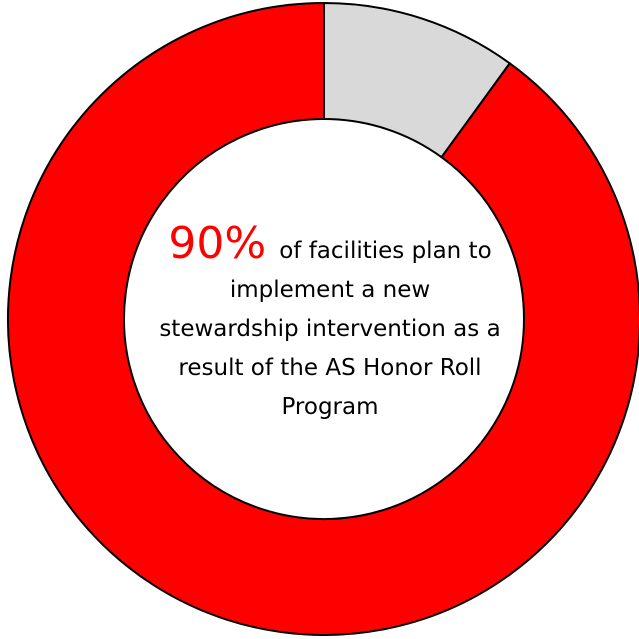  Describe the element at coordinates (217, 243) in the screenshot. I see `value-label: 90%` at that location.